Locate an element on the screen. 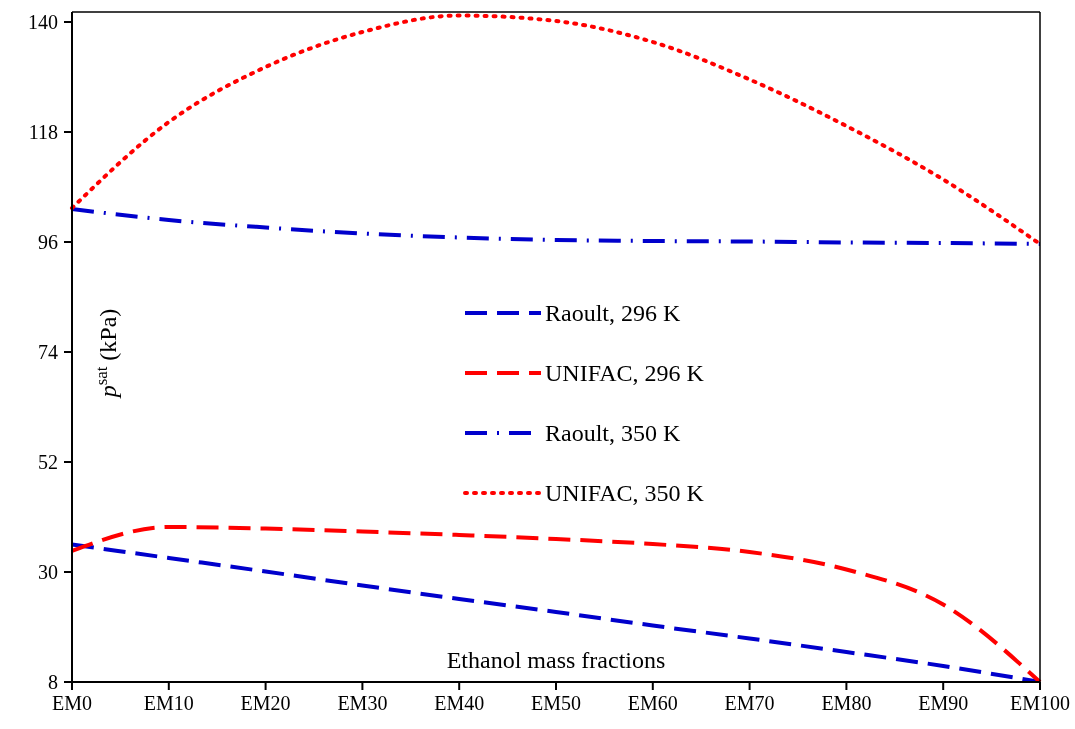 The image size is (1075, 729). x-tick-label: EM90 is located at coordinates (943, 703).